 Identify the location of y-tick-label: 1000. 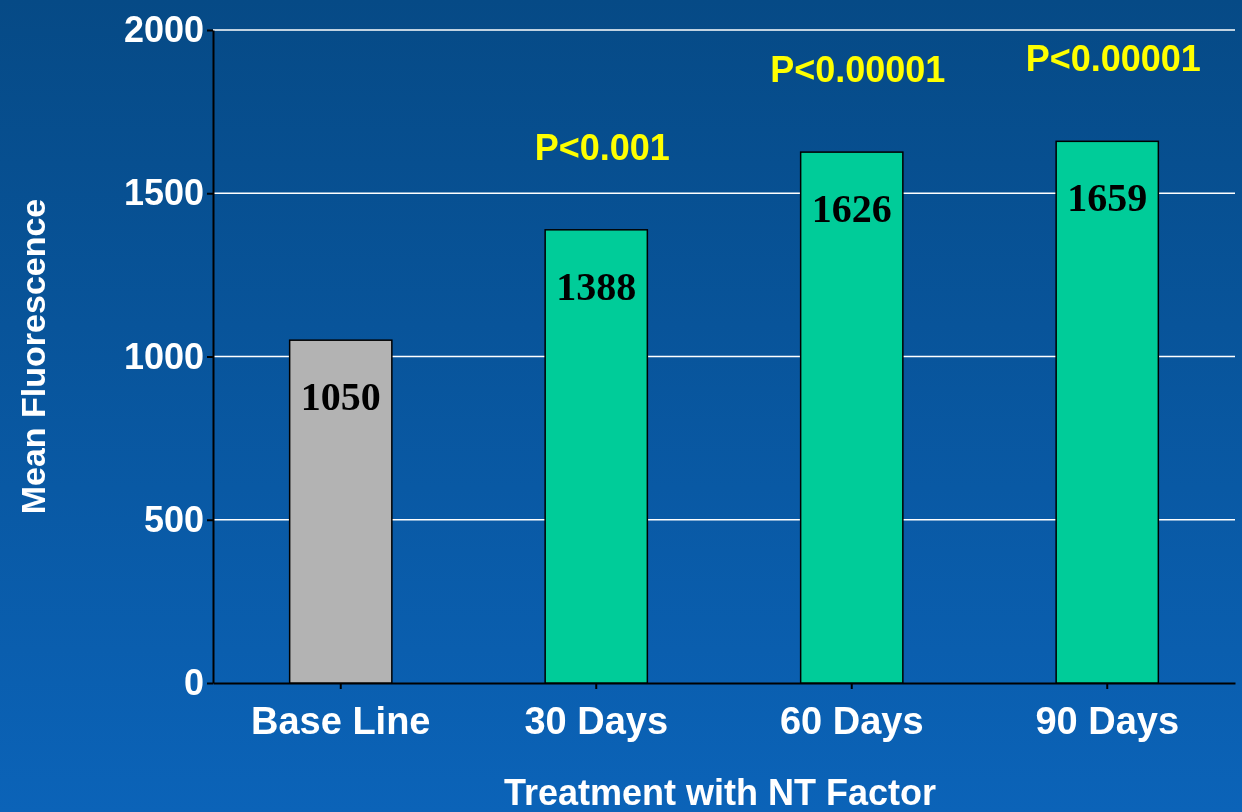
(163, 356).